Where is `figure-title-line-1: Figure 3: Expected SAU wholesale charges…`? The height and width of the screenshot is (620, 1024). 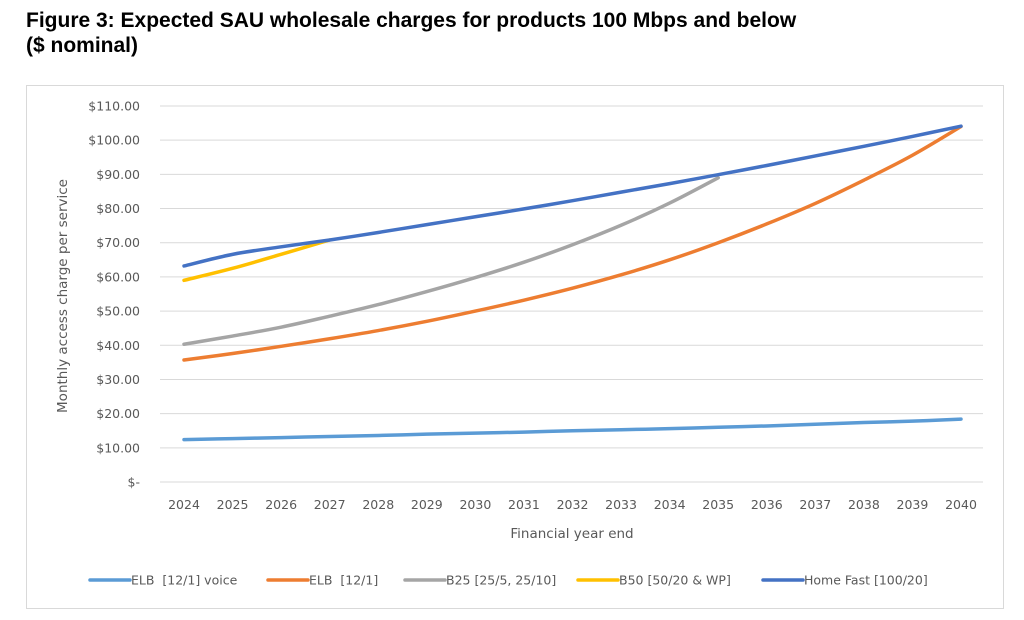 figure-title-line-1: Figure 3: Expected SAU wholesale charges… is located at coordinates (411, 20).